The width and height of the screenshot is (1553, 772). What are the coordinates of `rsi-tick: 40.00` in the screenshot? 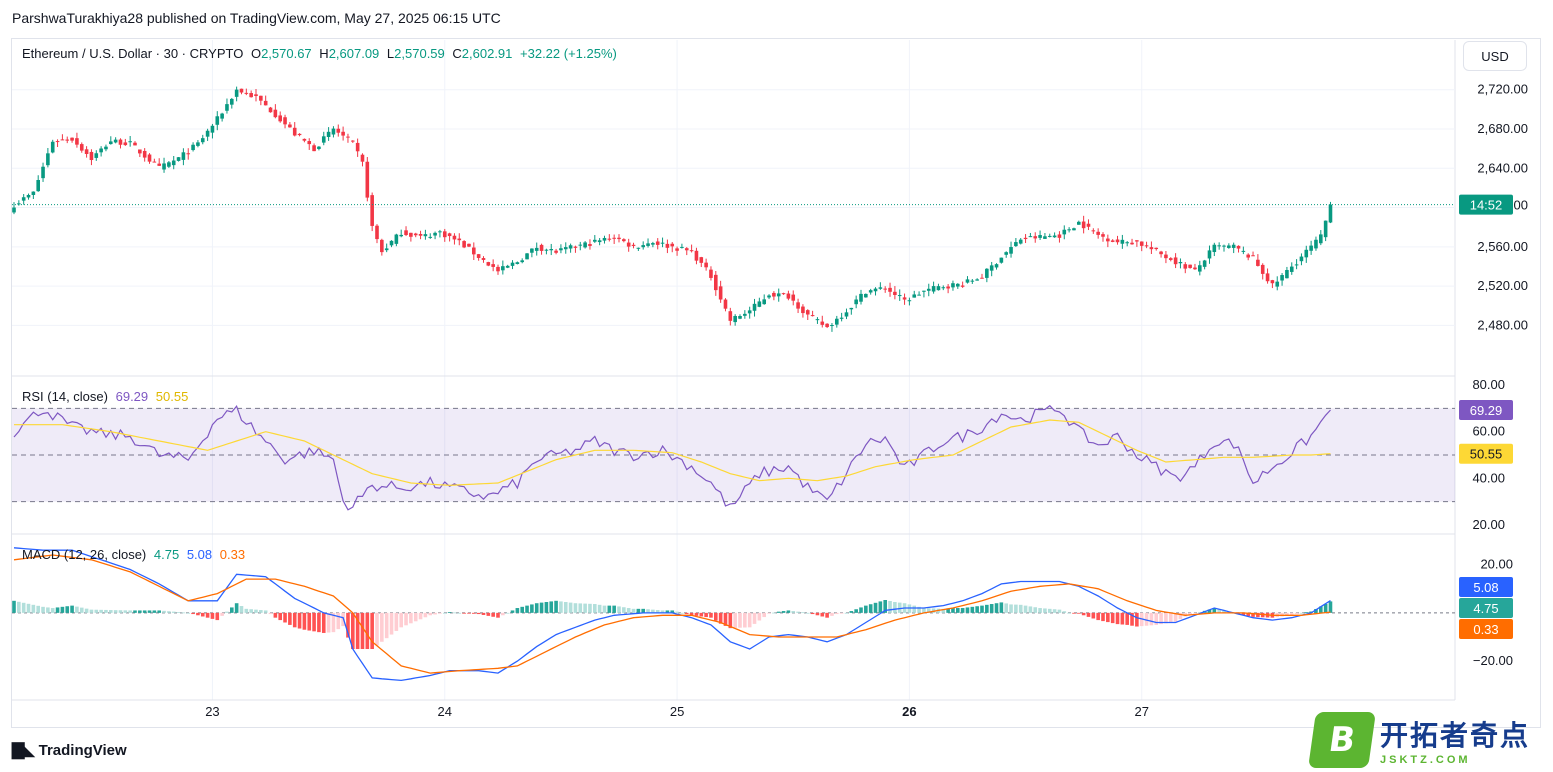 It's located at (1488, 477).